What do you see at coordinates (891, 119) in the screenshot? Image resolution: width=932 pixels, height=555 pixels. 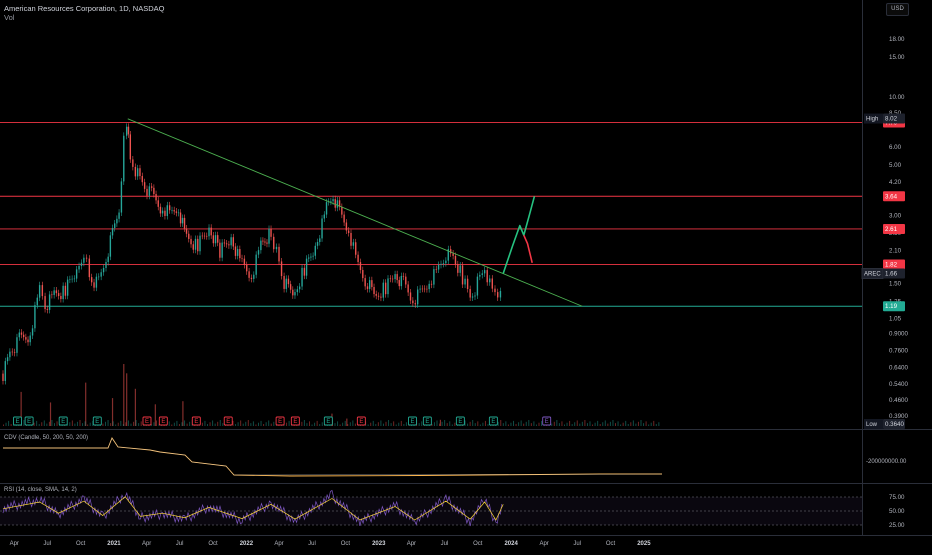 I see `high-price-tag-text: 8.02` at bounding box center [891, 119].